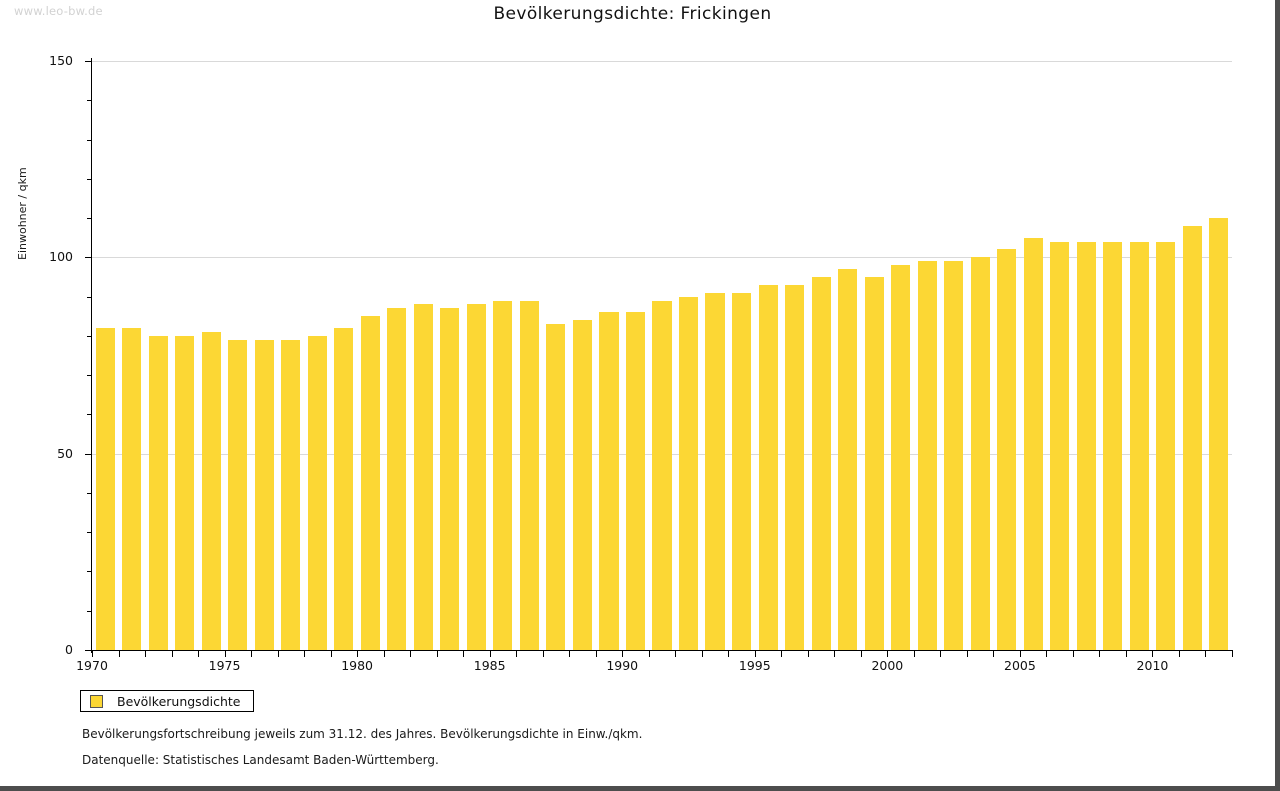 The width and height of the screenshot is (1280, 791). What do you see at coordinates (357, 665) in the screenshot?
I see `x-tick-label: 1980` at bounding box center [357, 665].